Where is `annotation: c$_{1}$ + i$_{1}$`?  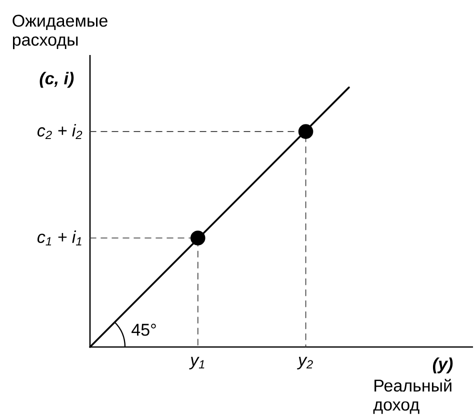
annotation: c$_{1}$ + i$_{1}$ is located at coordinates (59, 238).